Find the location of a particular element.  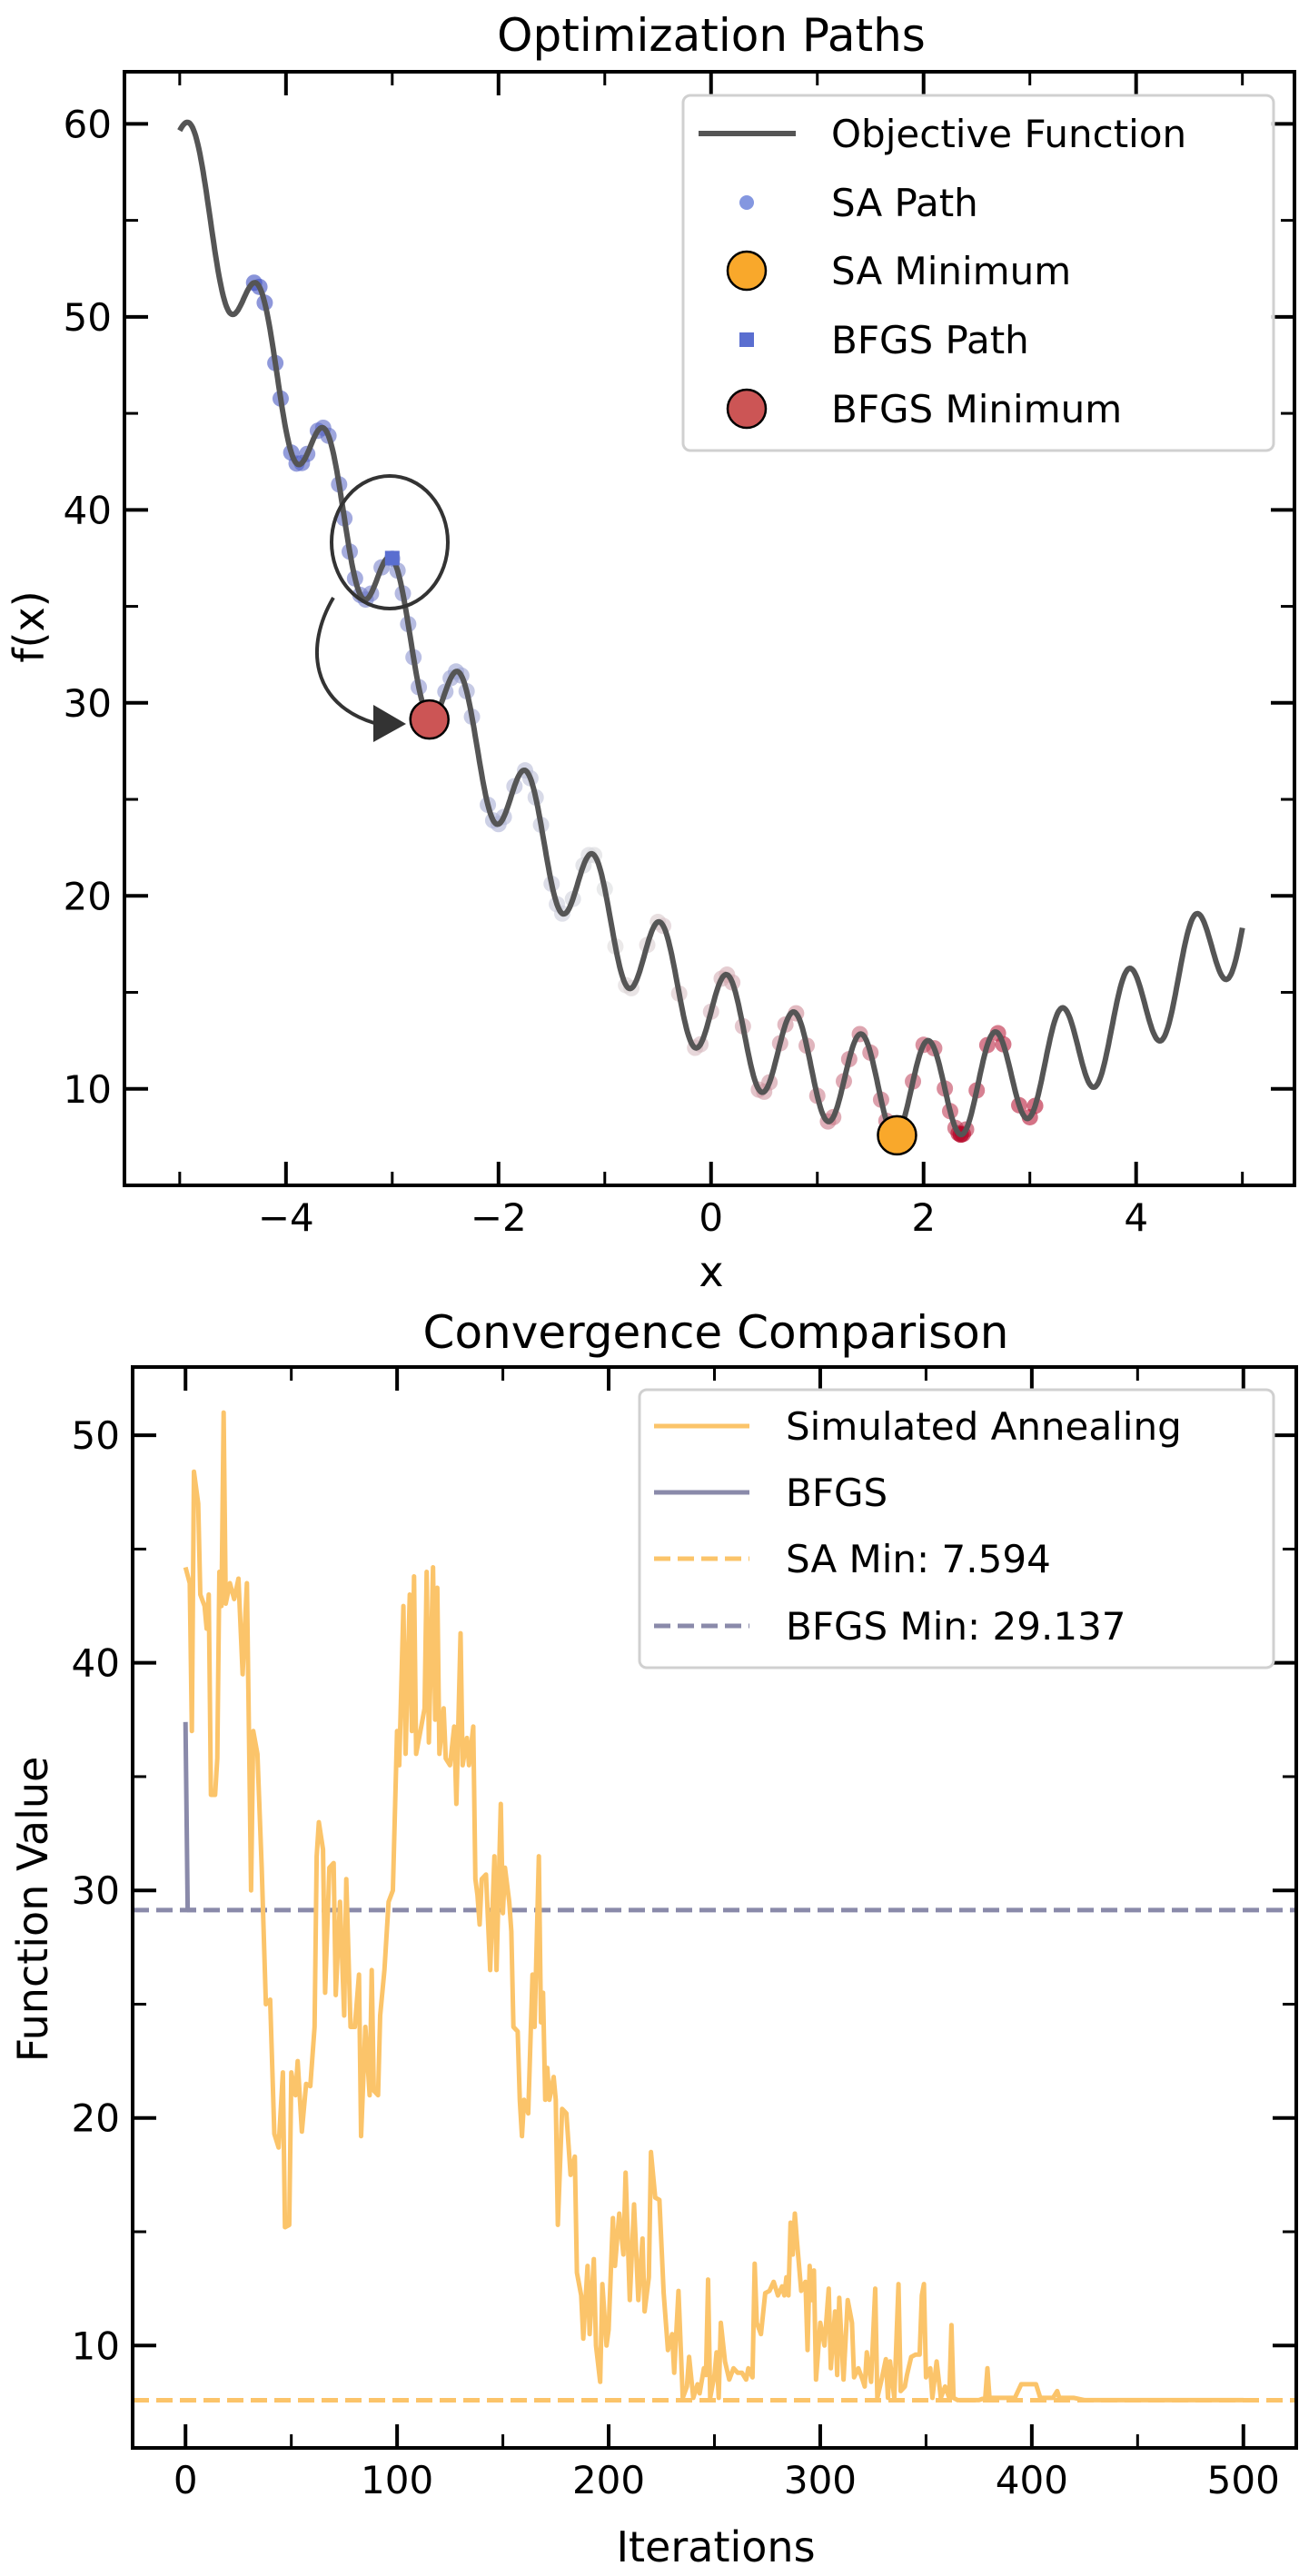

x-tick-label: 300 is located at coordinates (820, 2480).